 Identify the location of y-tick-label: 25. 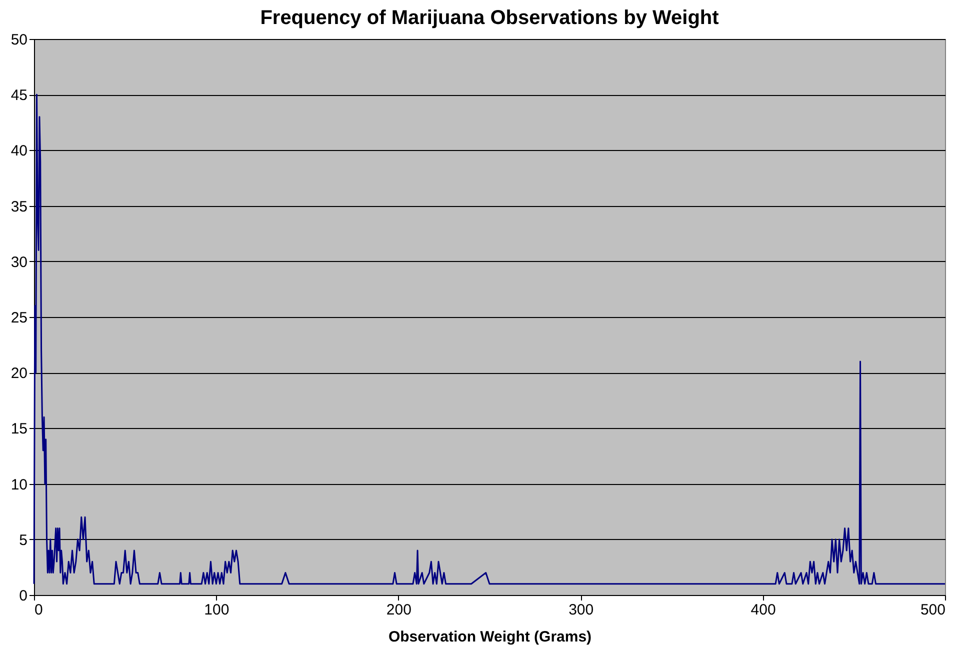
(19, 318).